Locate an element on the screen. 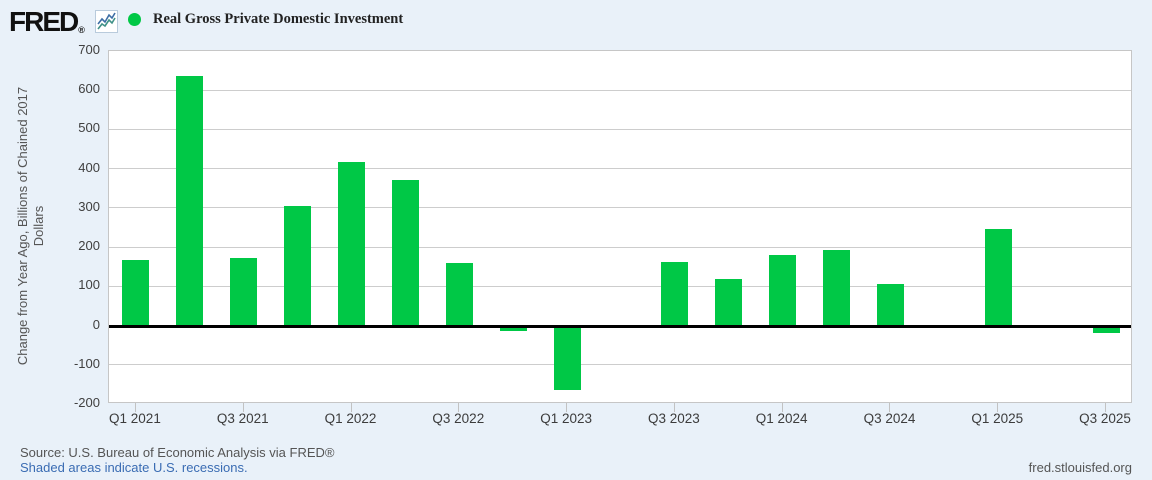  fred-sparkline-icon is located at coordinates (106, 21).